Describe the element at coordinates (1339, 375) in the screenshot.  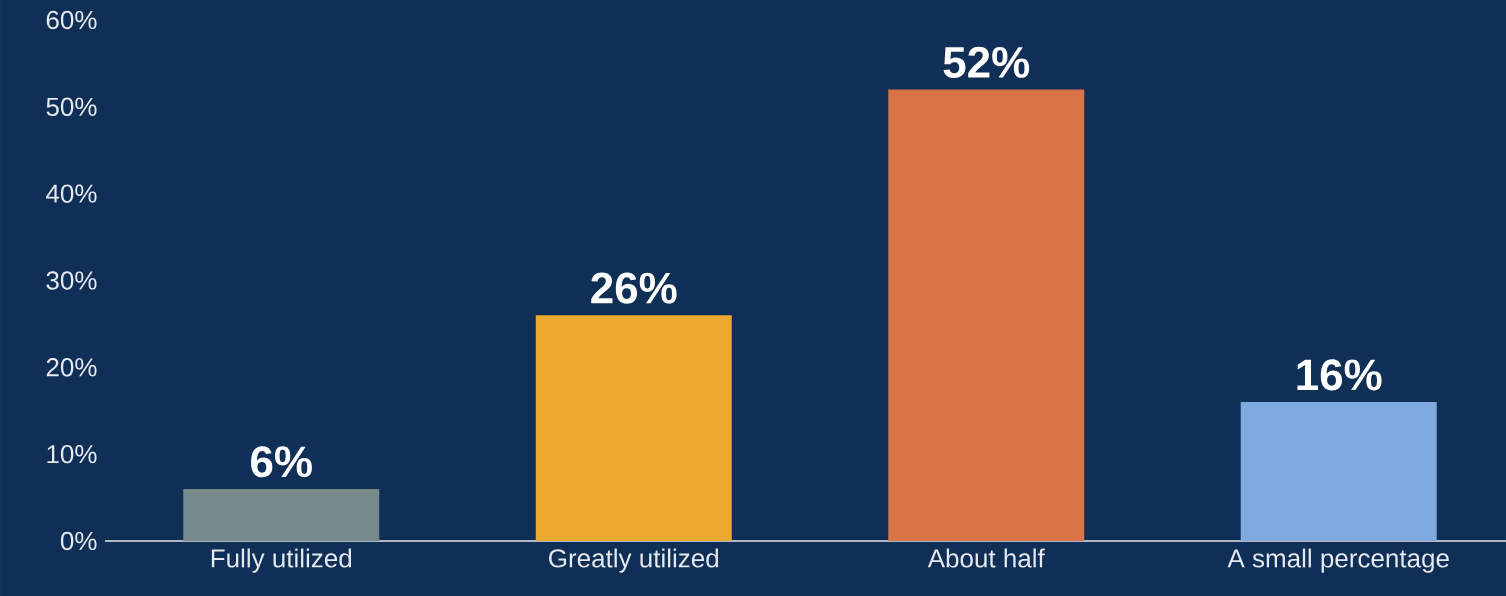
I see `data-label: 16%` at that location.